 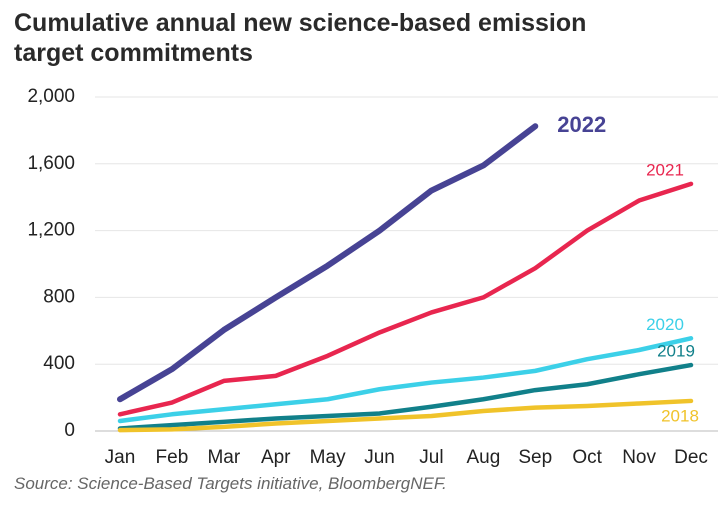 What do you see at coordinates (51, 163) in the screenshot?
I see `y-tick-label: 1,600` at bounding box center [51, 163].